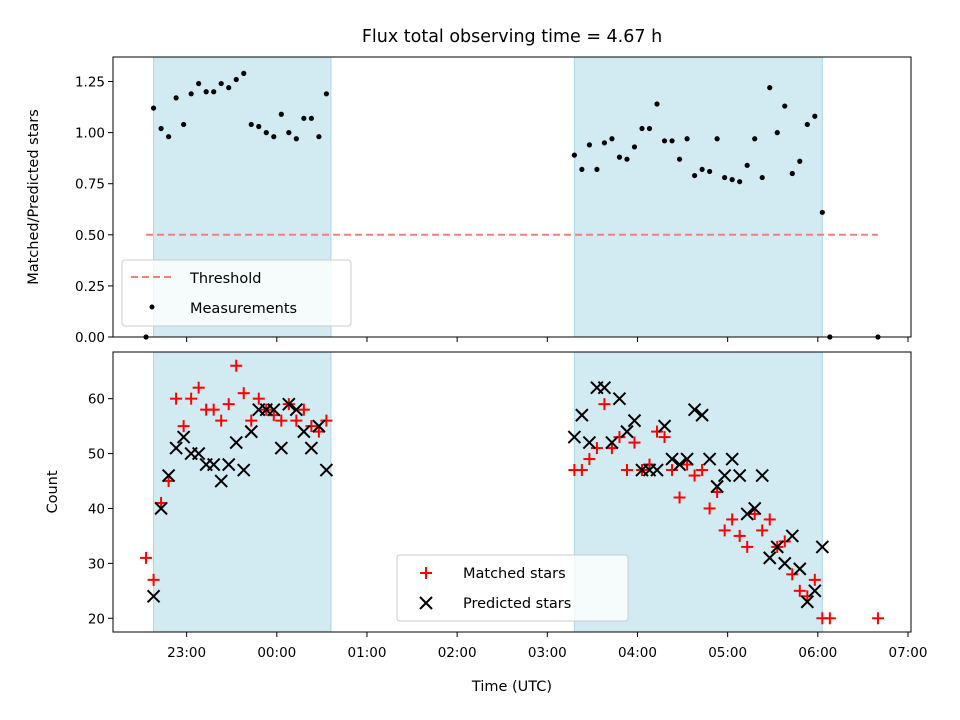  What do you see at coordinates (426, 573) in the screenshot?
I see `legend-matched-swatch` at bounding box center [426, 573].